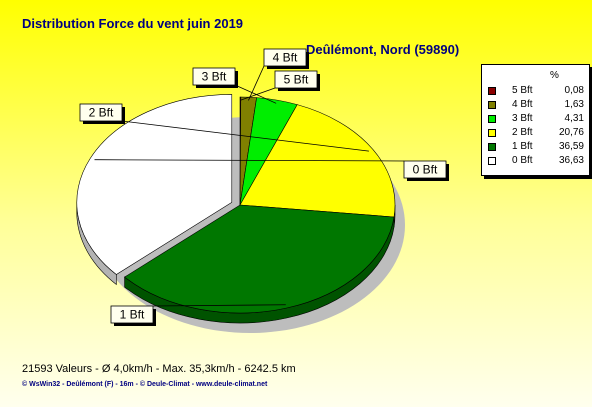  I want to click on legend-label: 2 Bft, so click(522, 132).